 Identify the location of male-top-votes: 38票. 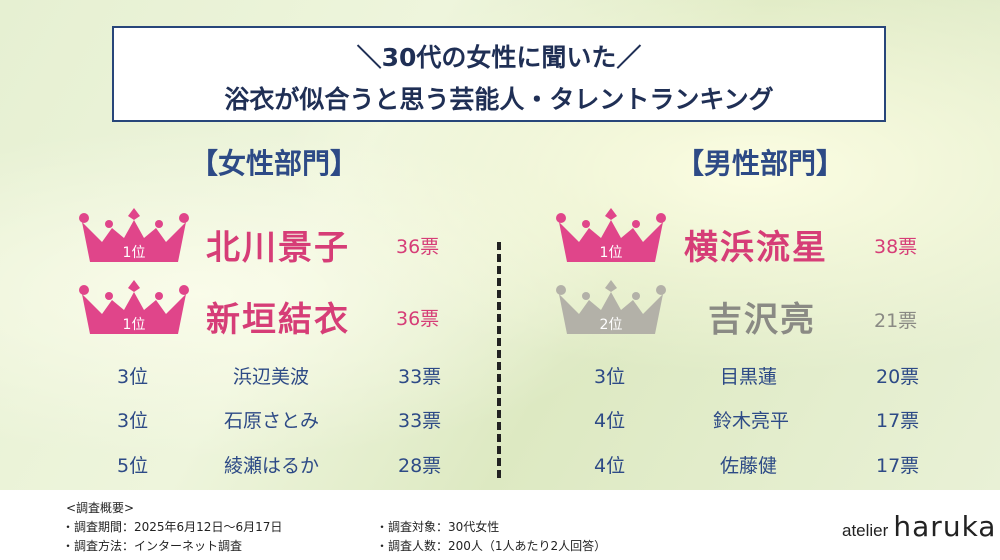
(896, 247).